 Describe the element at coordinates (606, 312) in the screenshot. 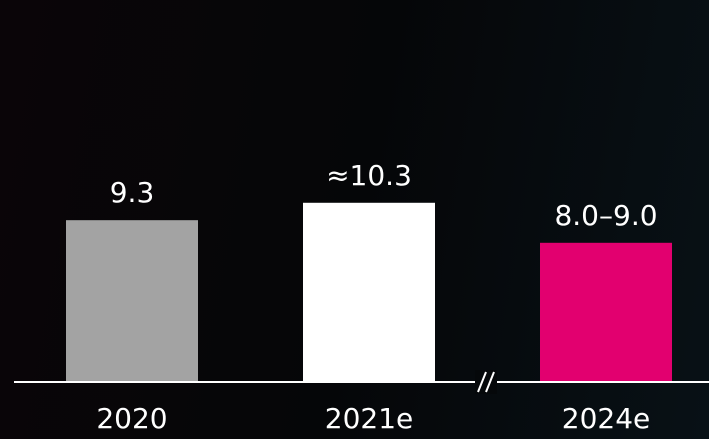

I see `bar-2024e` at that location.